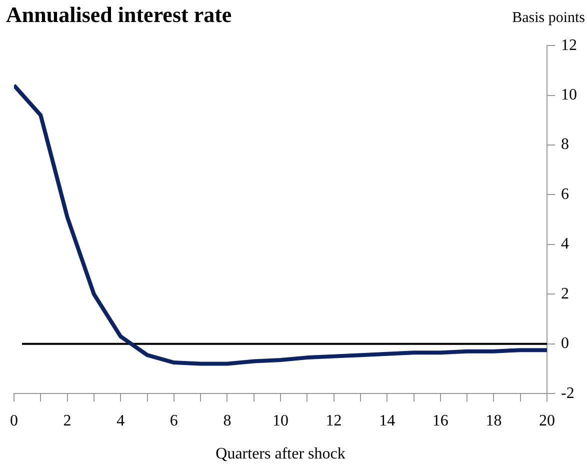 The image size is (587, 468). What do you see at coordinates (120, 421) in the screenshot?
I see `x-tick-label: 4` at bounding box center [120, 421].